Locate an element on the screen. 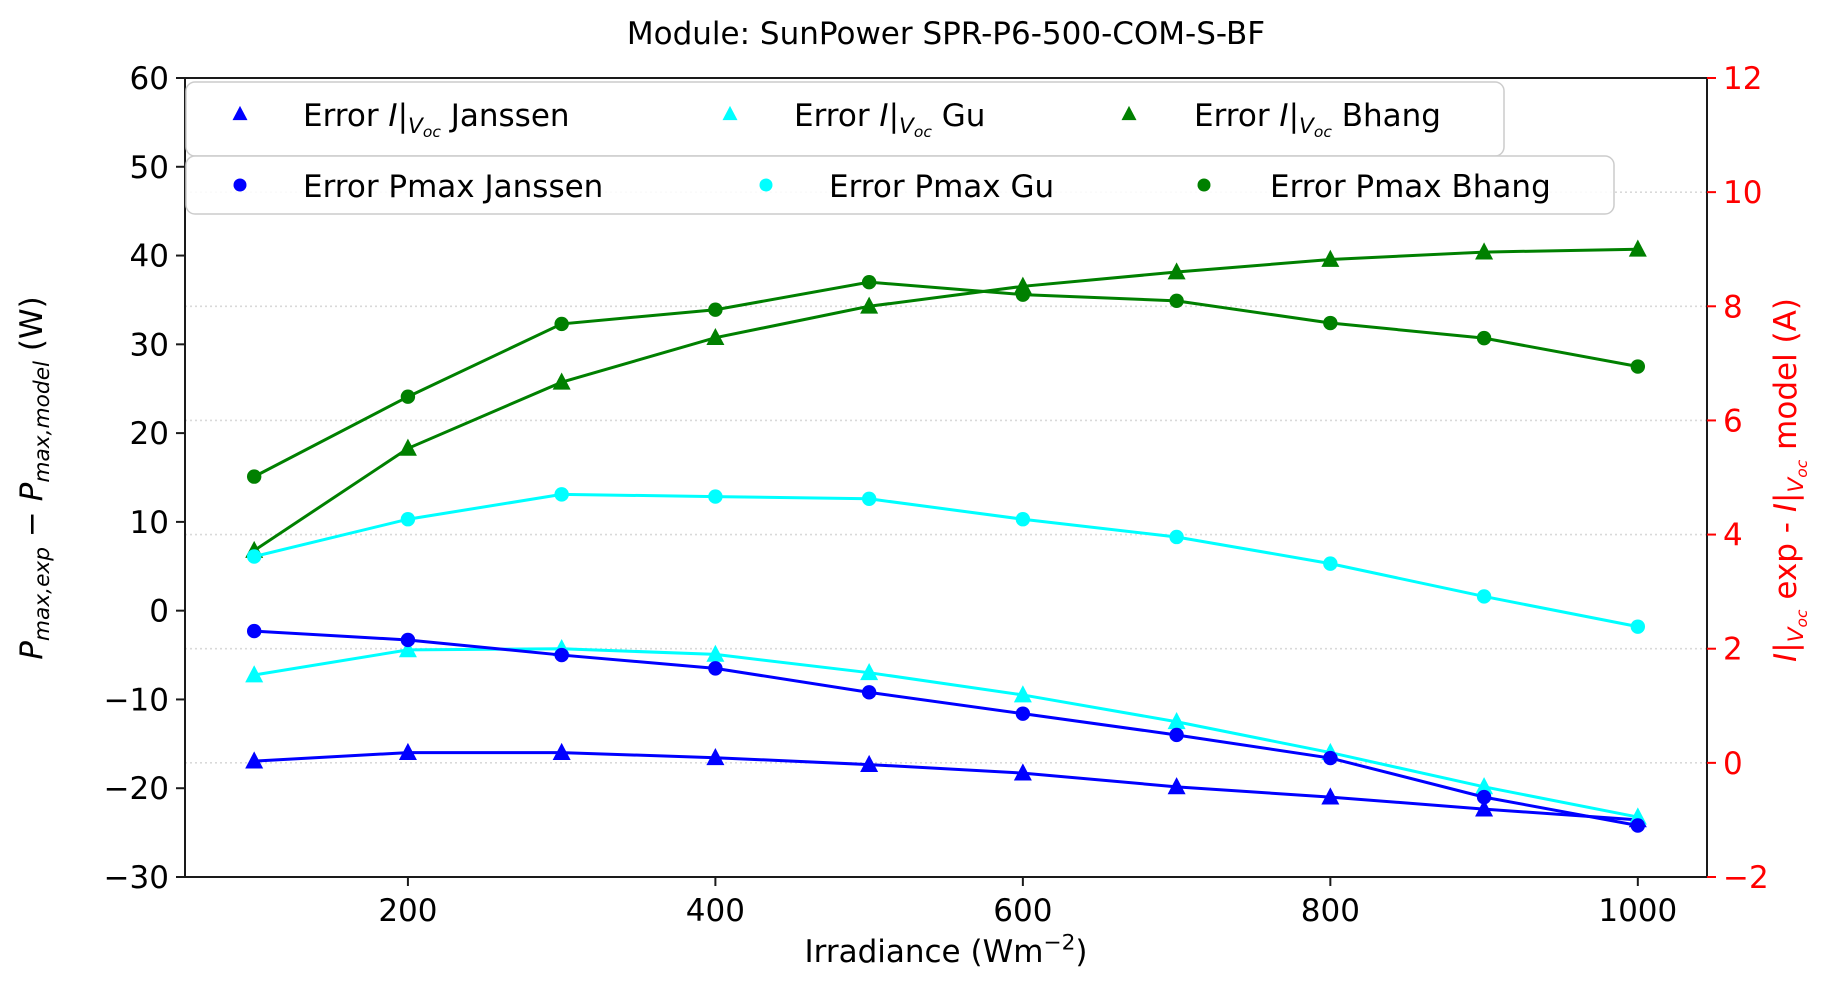 This screenshot has width=1837, height=1000. y-right-tick-label: 8 is located at coordinates (1733, 307).